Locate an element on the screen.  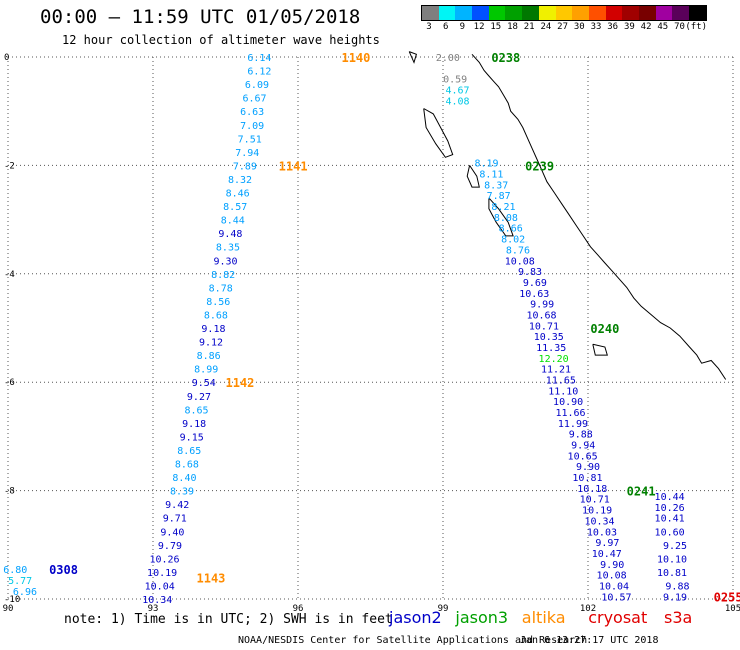
swh-value: 8.39 is located at coordinates (182, 492).